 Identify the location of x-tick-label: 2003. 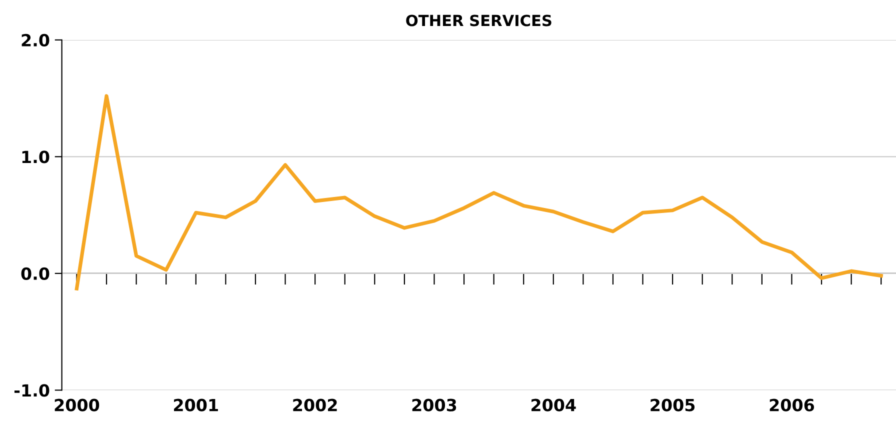
(434, 405).